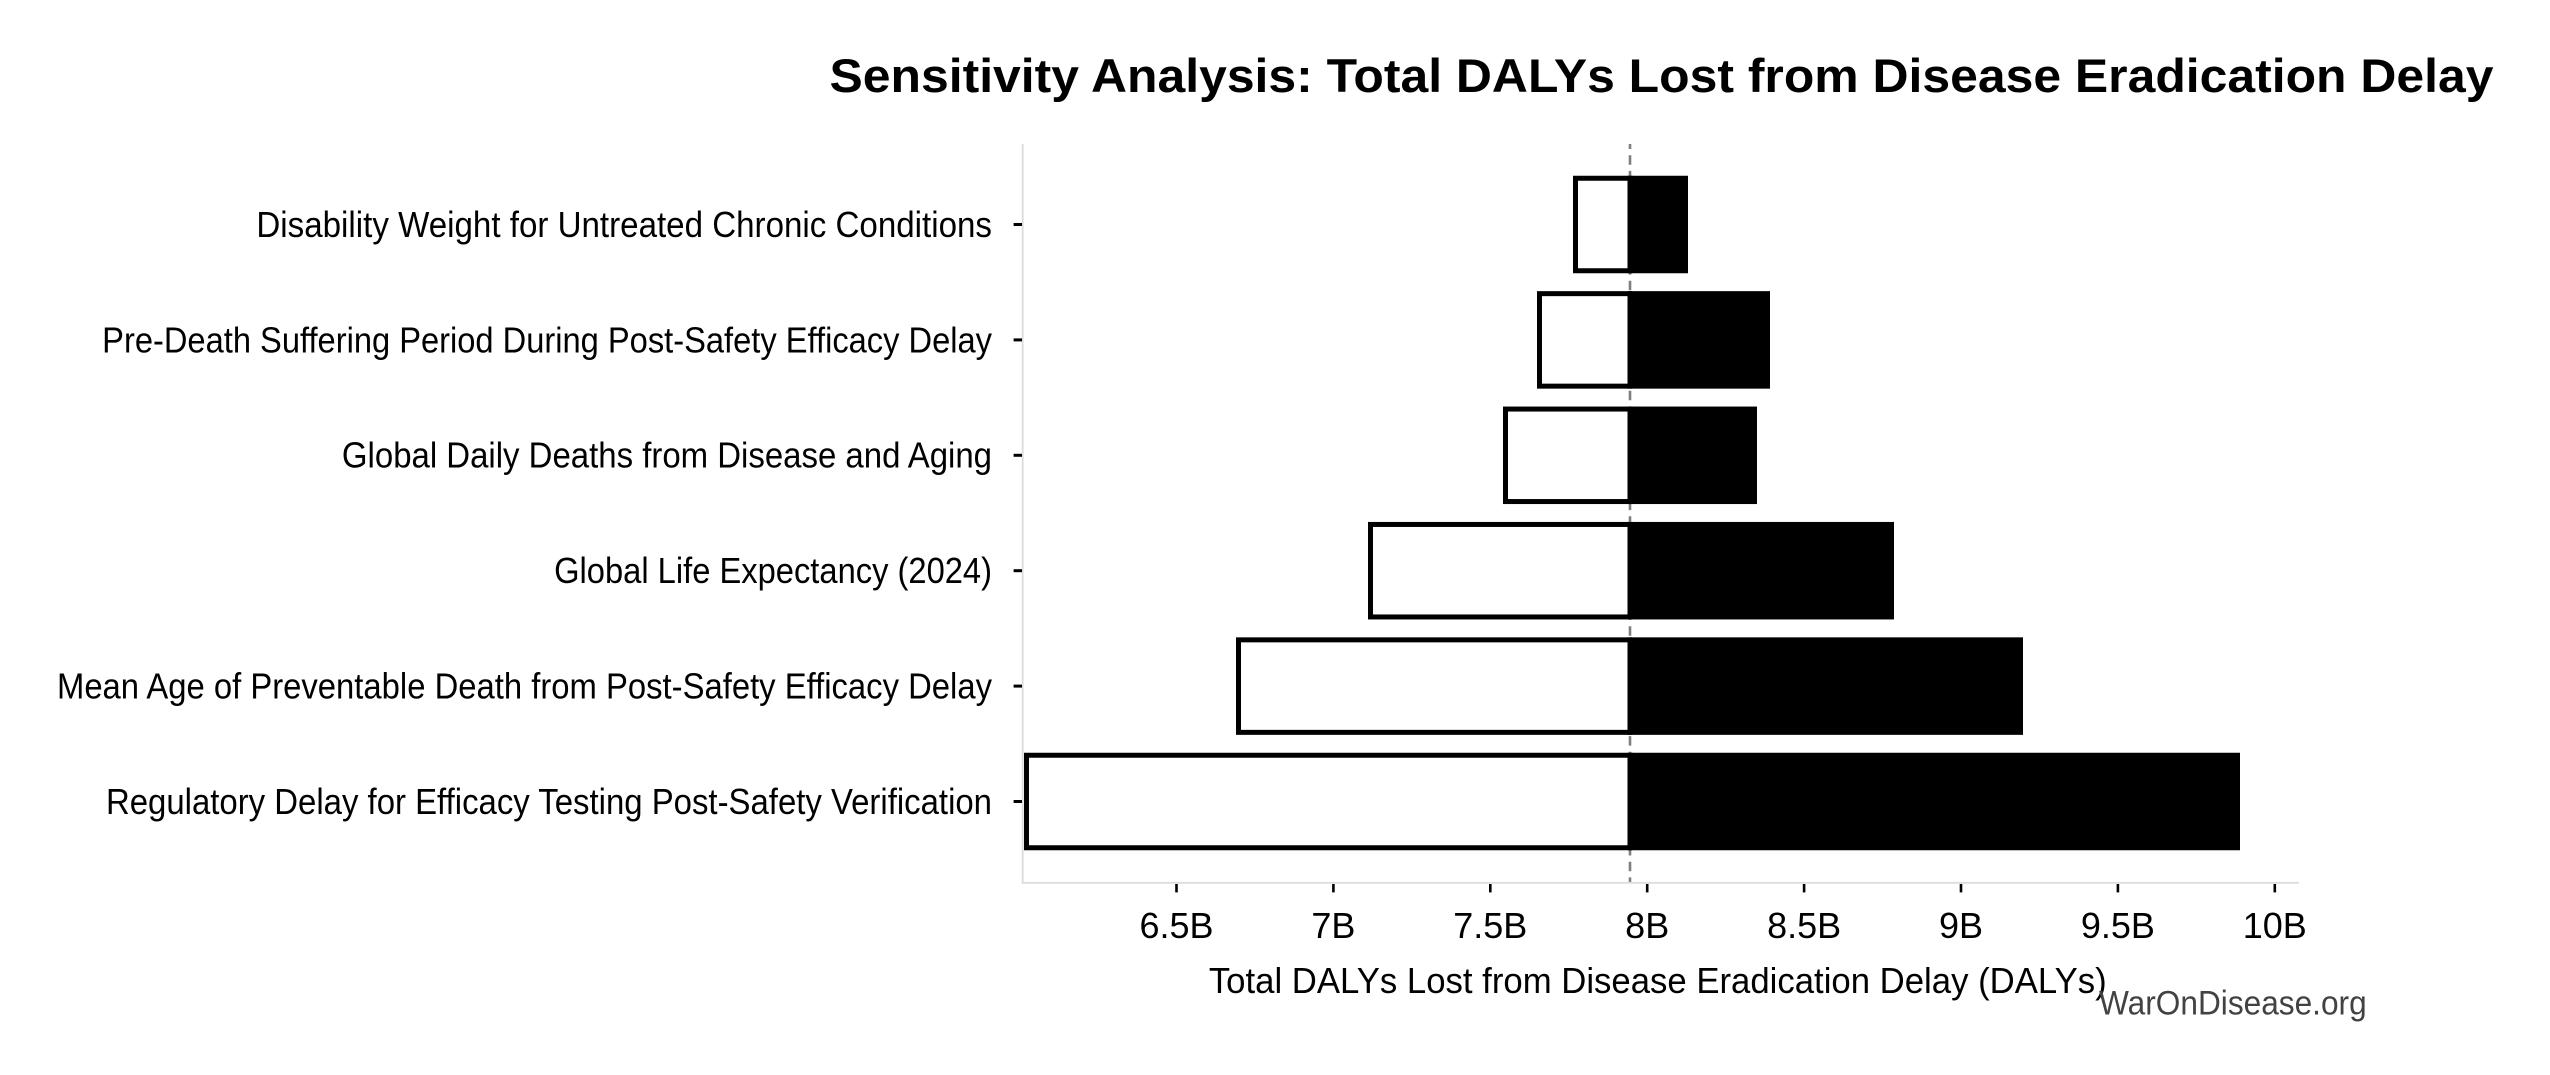  I want to click on svg-text: 7B, so click(1333, 925).